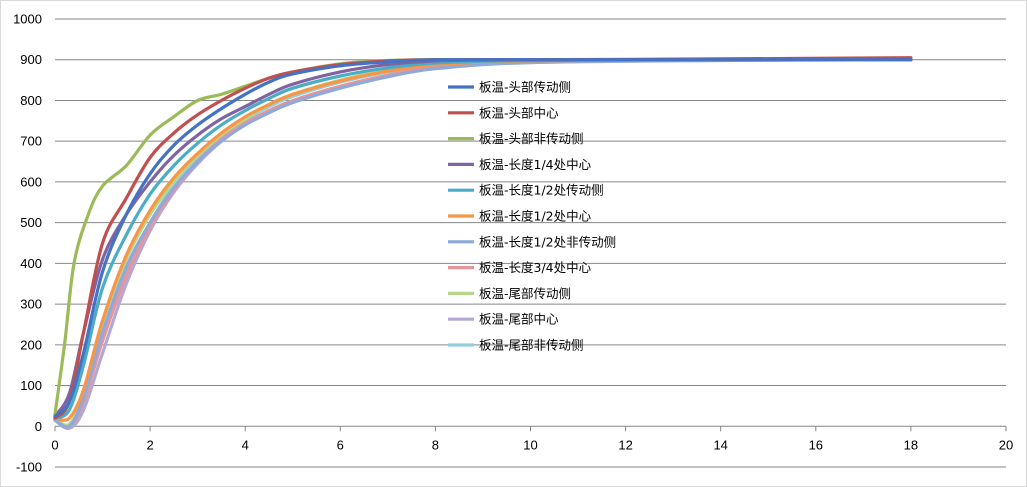  Describe the element at coordinates (519, 112) in the screenshot. I see `legend-label: 板温-头部中心` at that location.